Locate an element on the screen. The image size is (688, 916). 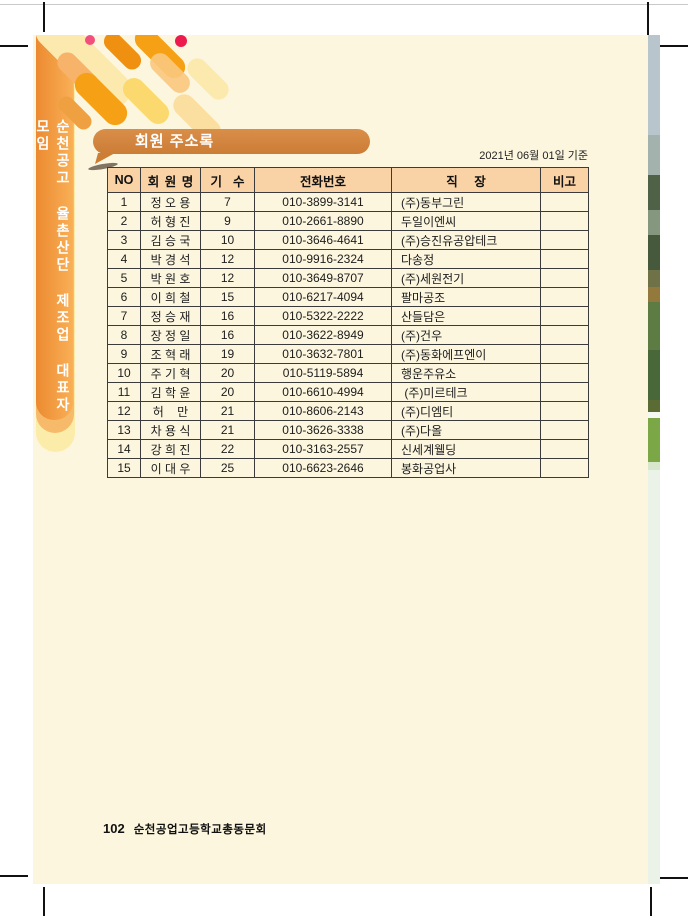
cell-workplace: 산들담은 is located at coordinates (466, 316).